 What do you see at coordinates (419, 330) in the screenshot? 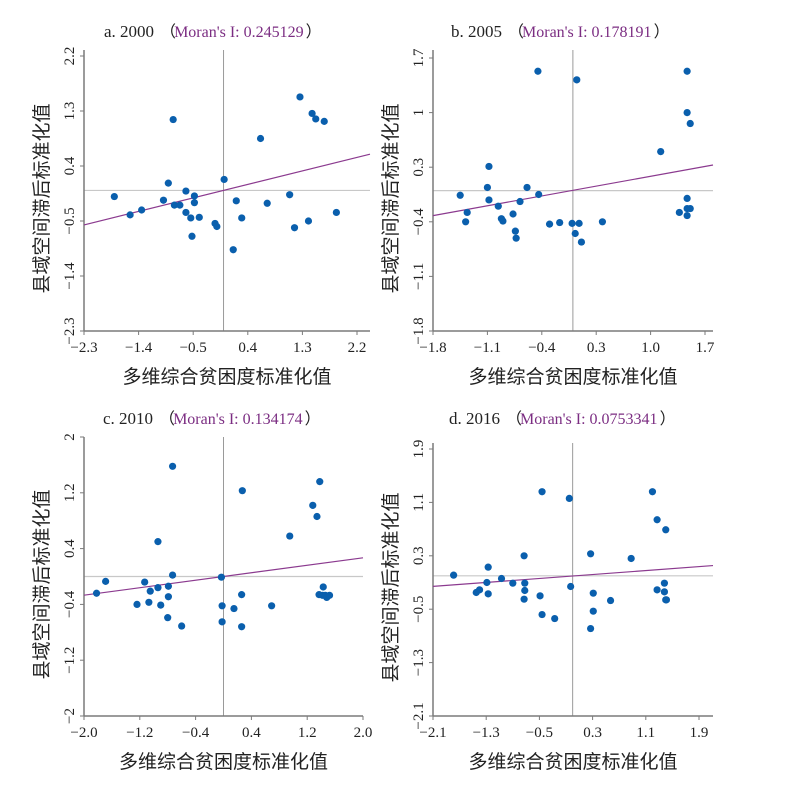
I see `y-tick-label: −1.8` at bounding box center [419, 330].